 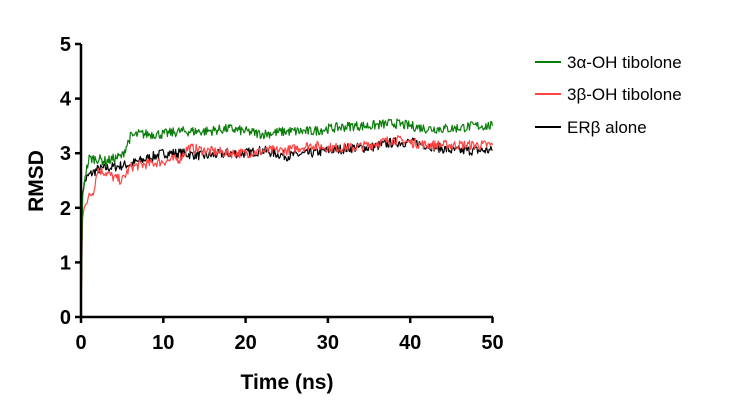 What do you see at coordinates (245, 343) in the screenshot?
I see `x-tick-label: 20` at bounding box center [245, 343].